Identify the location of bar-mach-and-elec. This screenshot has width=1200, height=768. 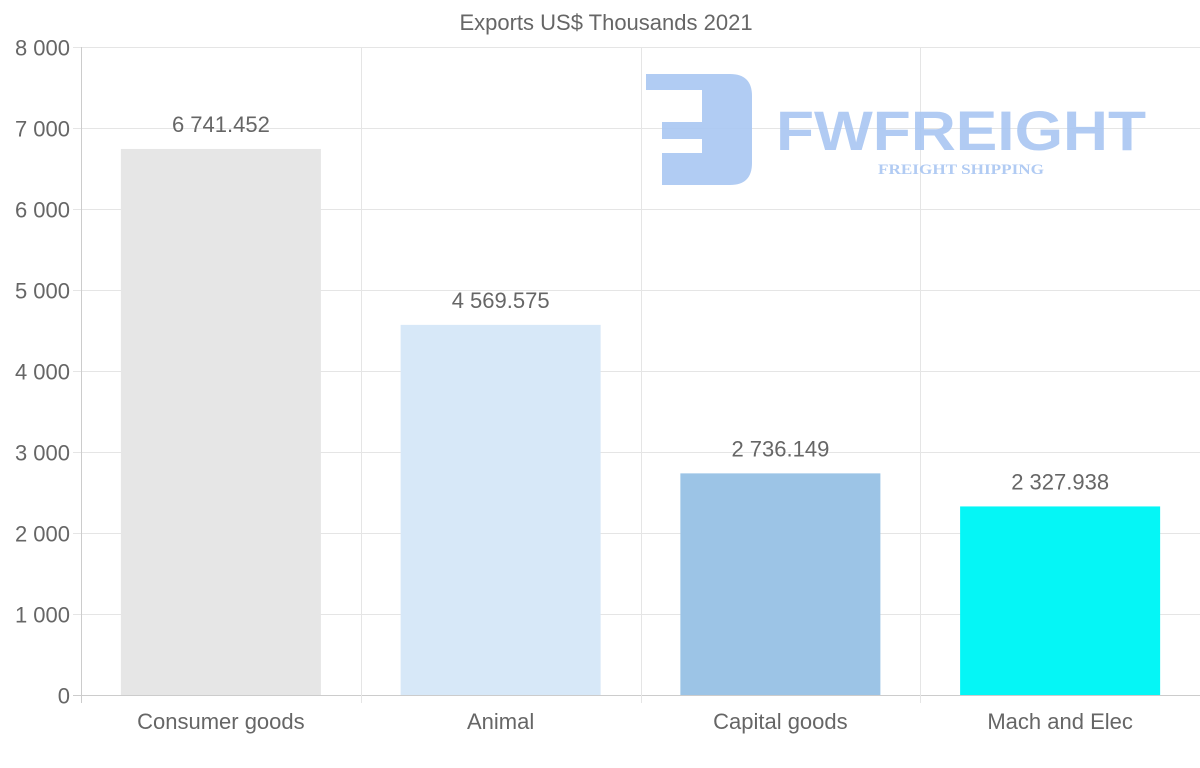
(1060, 600).